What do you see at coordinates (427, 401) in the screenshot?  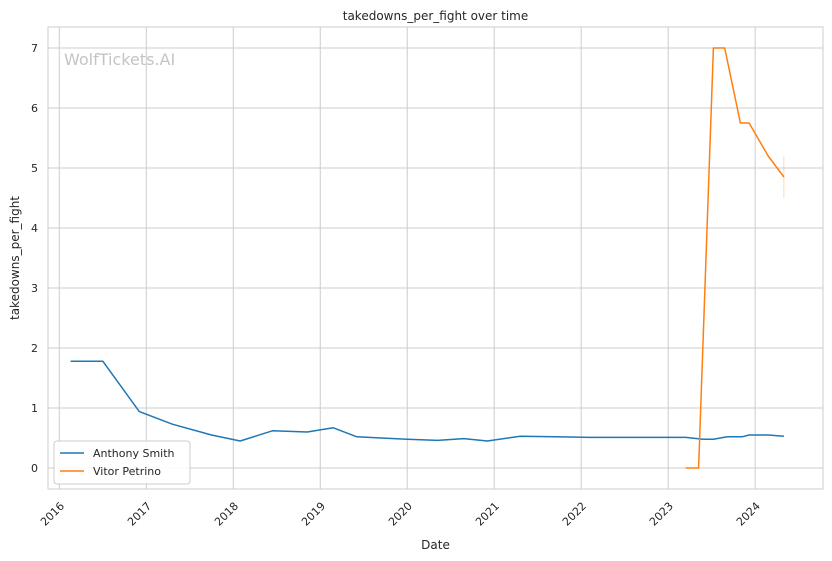 I see `series-line-anthony-smith` at bounding box center [427, 401].